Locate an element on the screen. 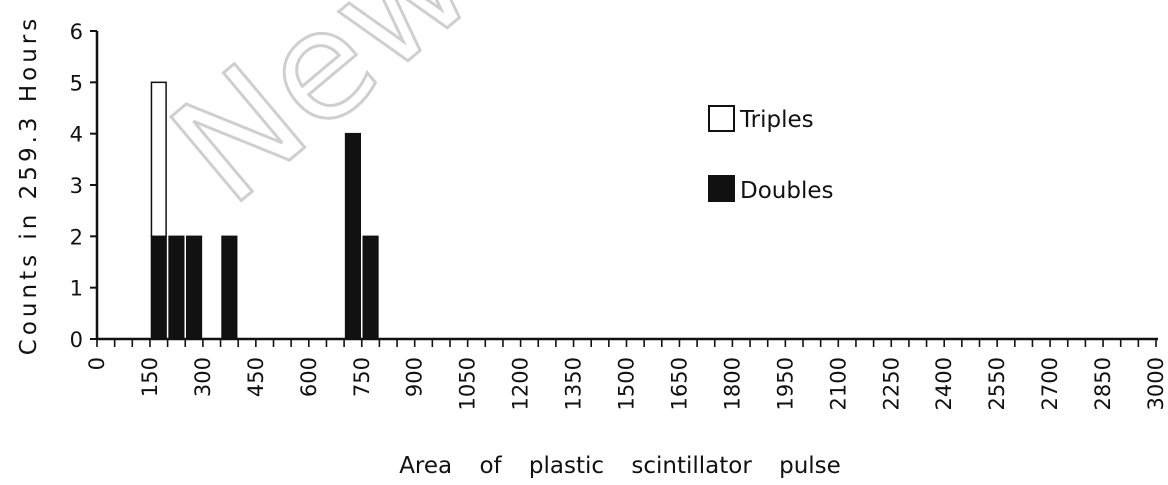 This screenshot has height=485, width=1168. legend-label-doubles: Doubles is located at coordinates (786, 191).